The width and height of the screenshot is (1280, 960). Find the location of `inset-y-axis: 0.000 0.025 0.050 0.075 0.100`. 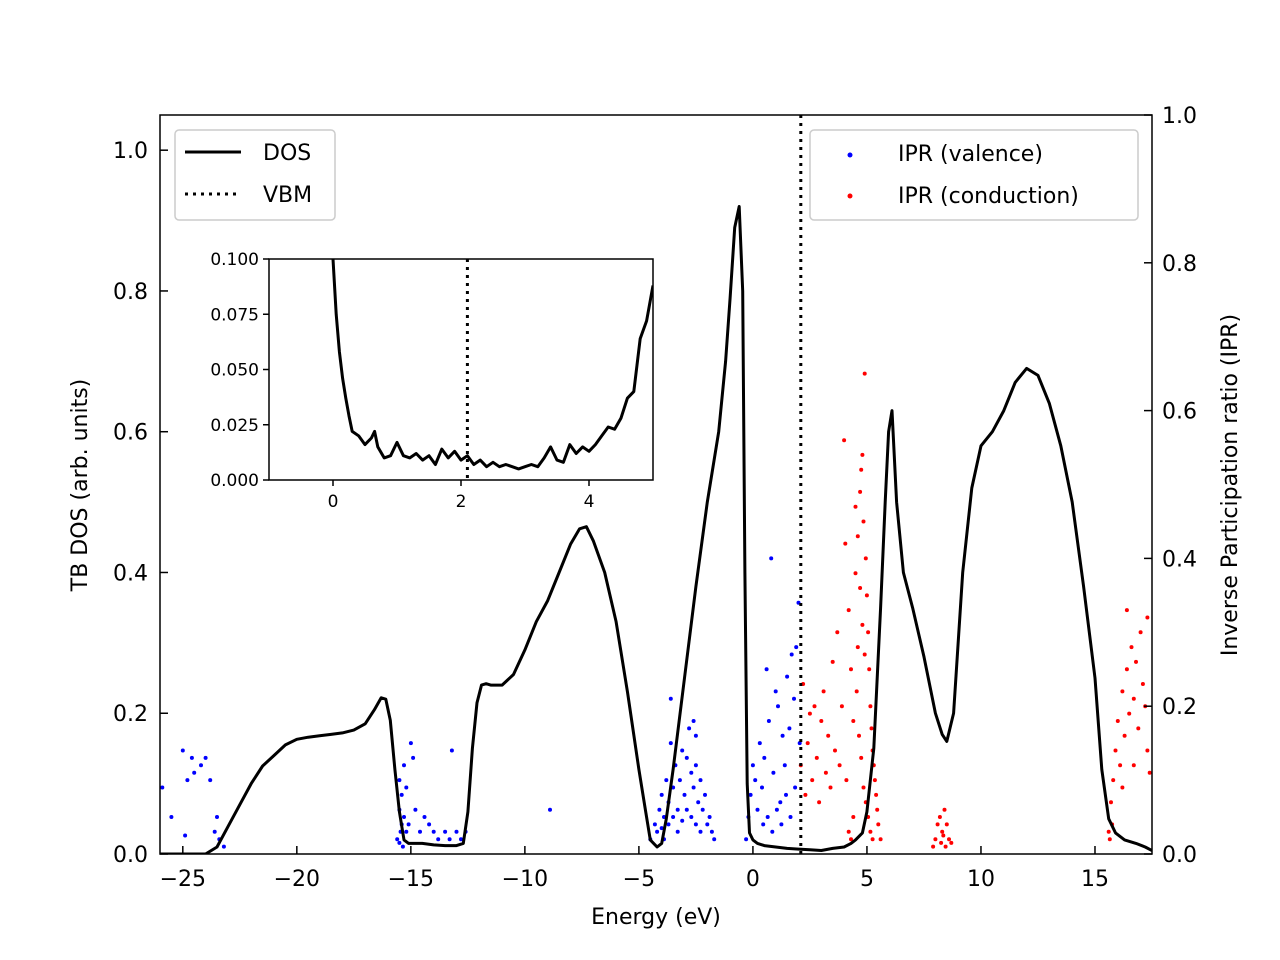

inset-y-axis: 0.000 0.025 0.050 0.075 0.100 is located at coordinates (239, 370).